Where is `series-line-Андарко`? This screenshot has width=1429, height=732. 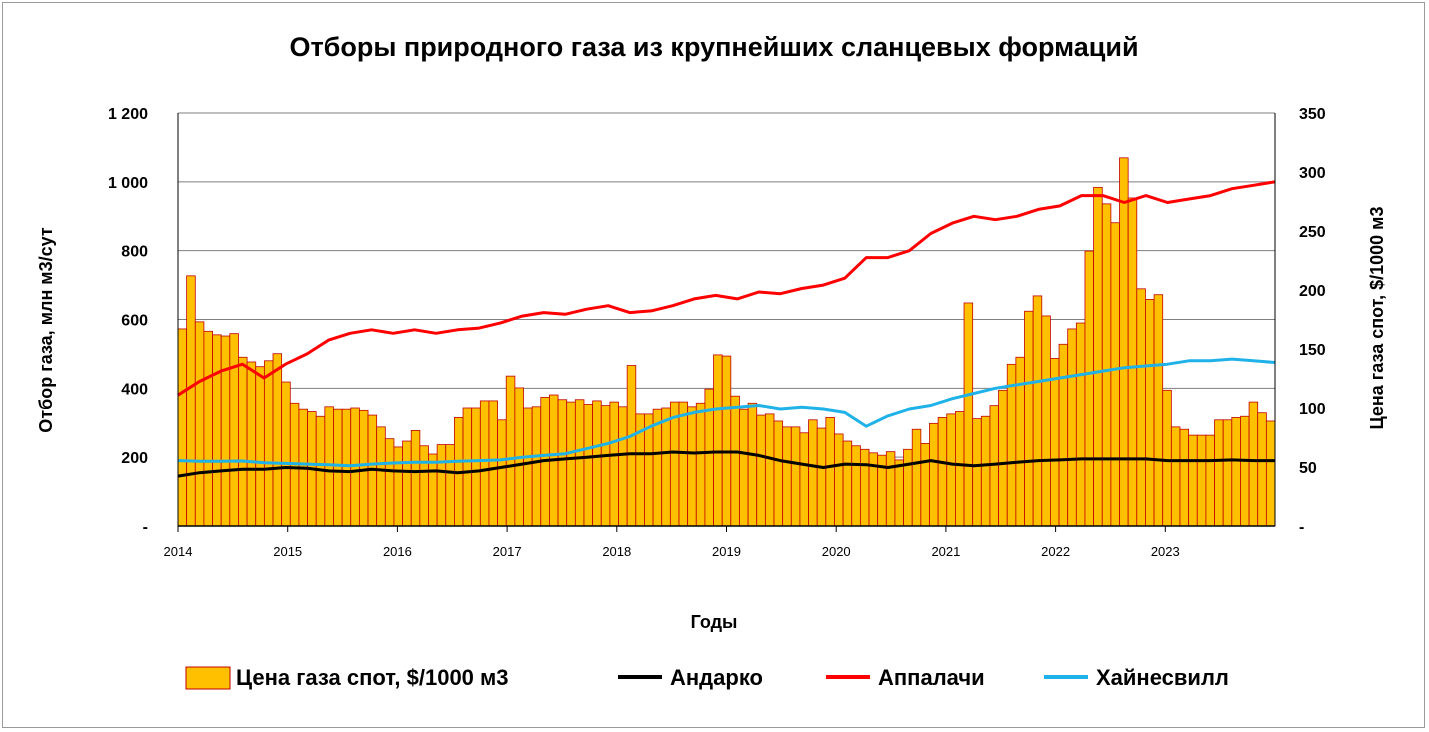
series-line-Андарко is located at coordinates (726, 464).